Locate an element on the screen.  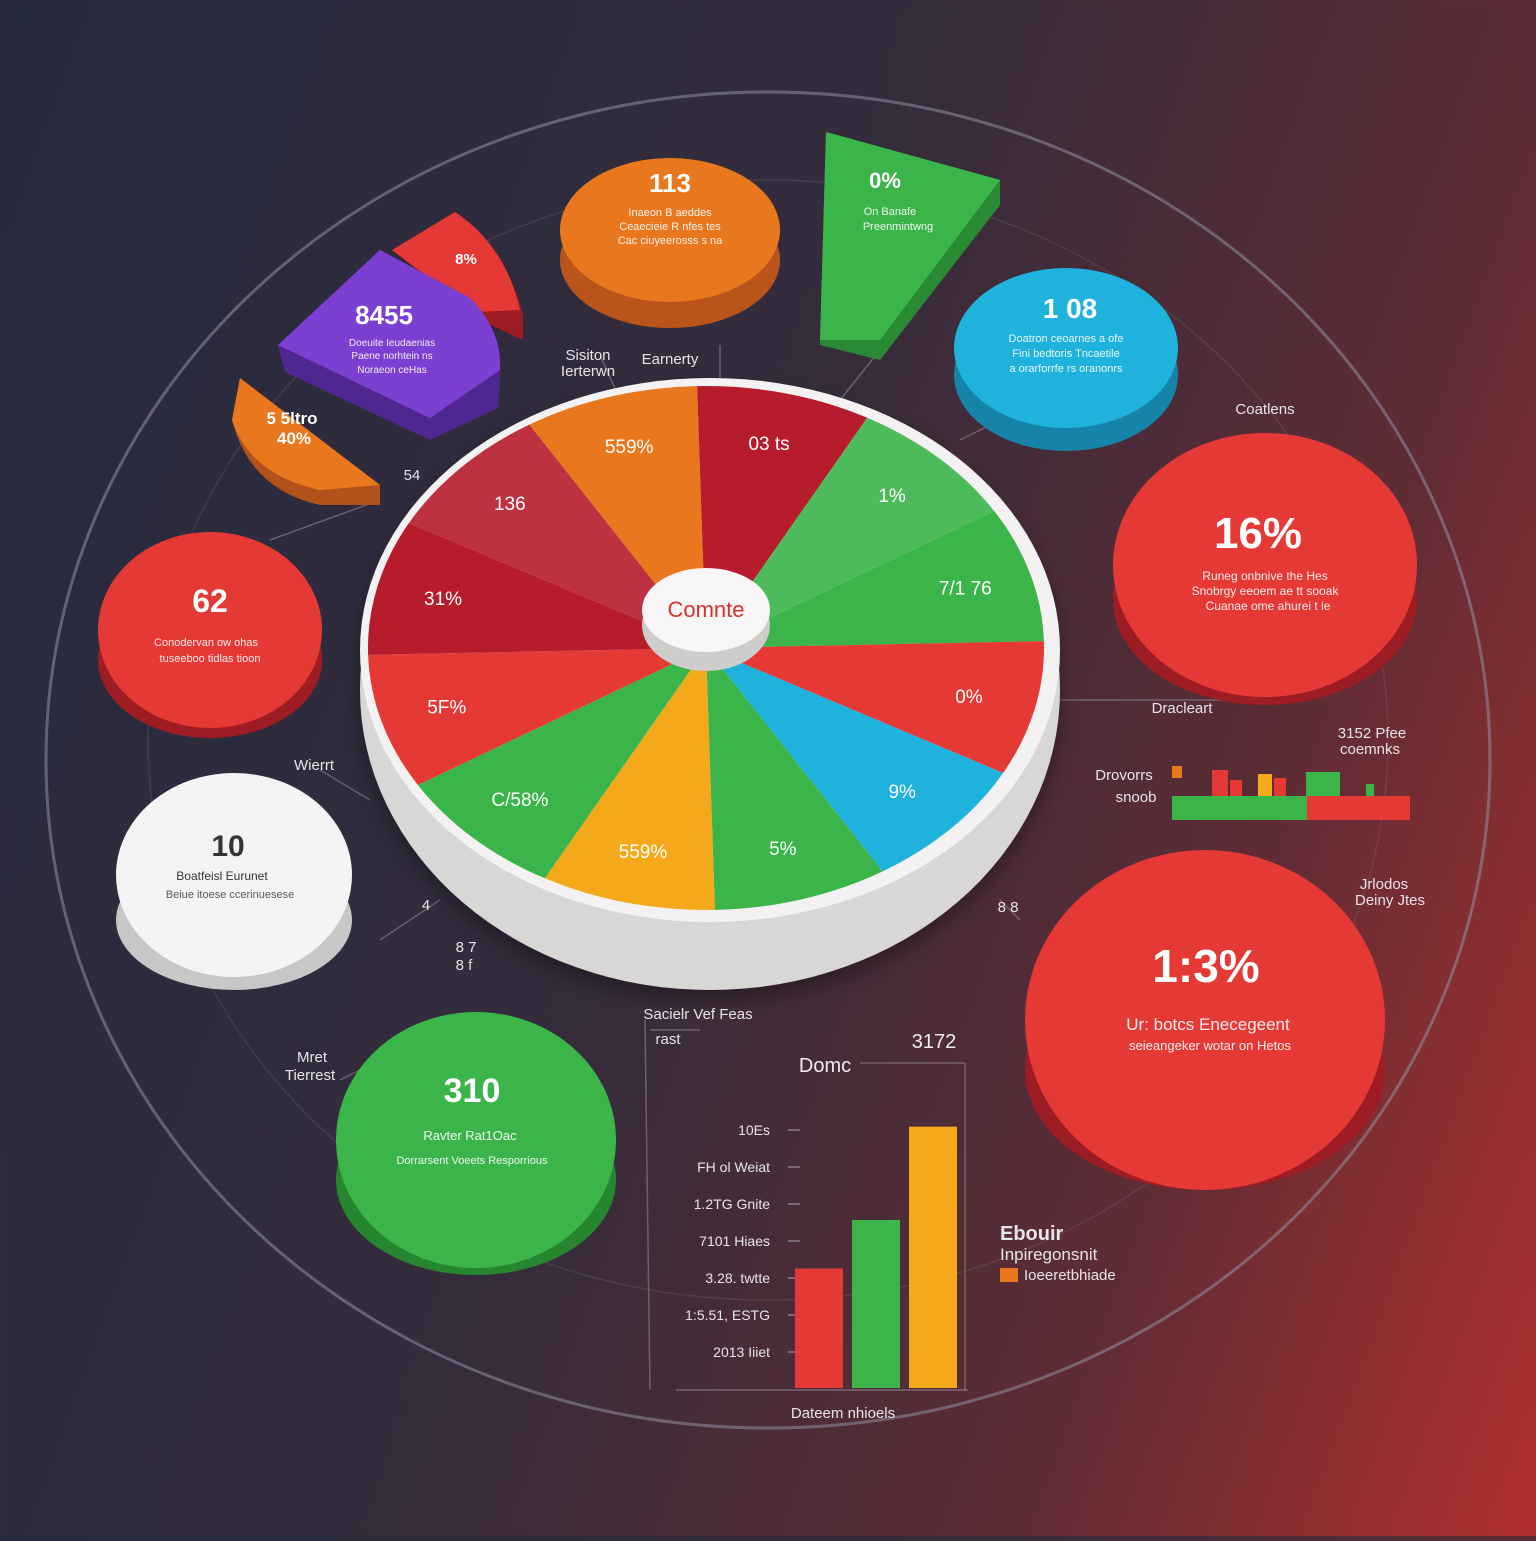
bar-chart-top-label: rast is located at coordinates (668, 1039).